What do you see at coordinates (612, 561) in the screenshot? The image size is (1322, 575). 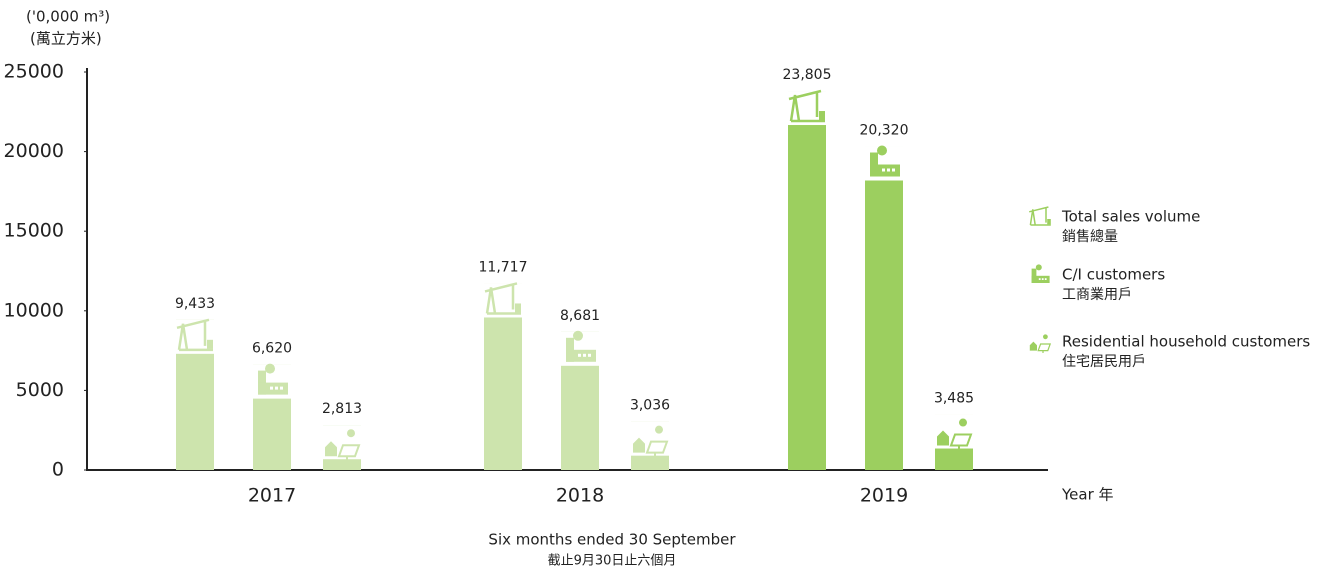 I see `x-caption-zh: 截止9月30日止六個月` at bounding box center [612, 561].